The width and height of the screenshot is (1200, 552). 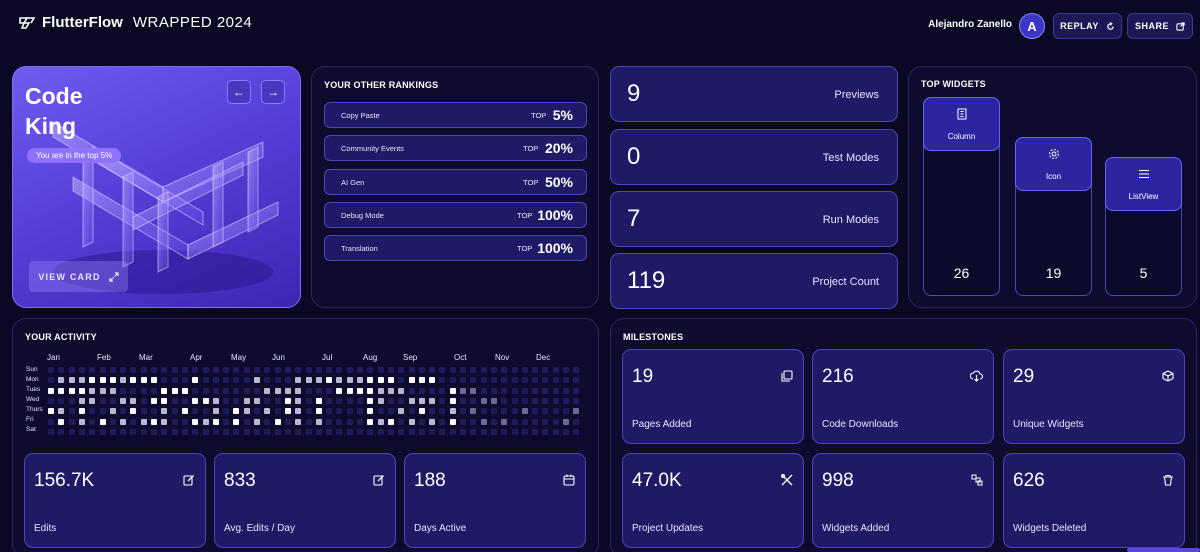 What do you see at coordinates (1053, 176) in the screenshot?
I see `widget-name: Icon` at bounding box center [1053, 176].